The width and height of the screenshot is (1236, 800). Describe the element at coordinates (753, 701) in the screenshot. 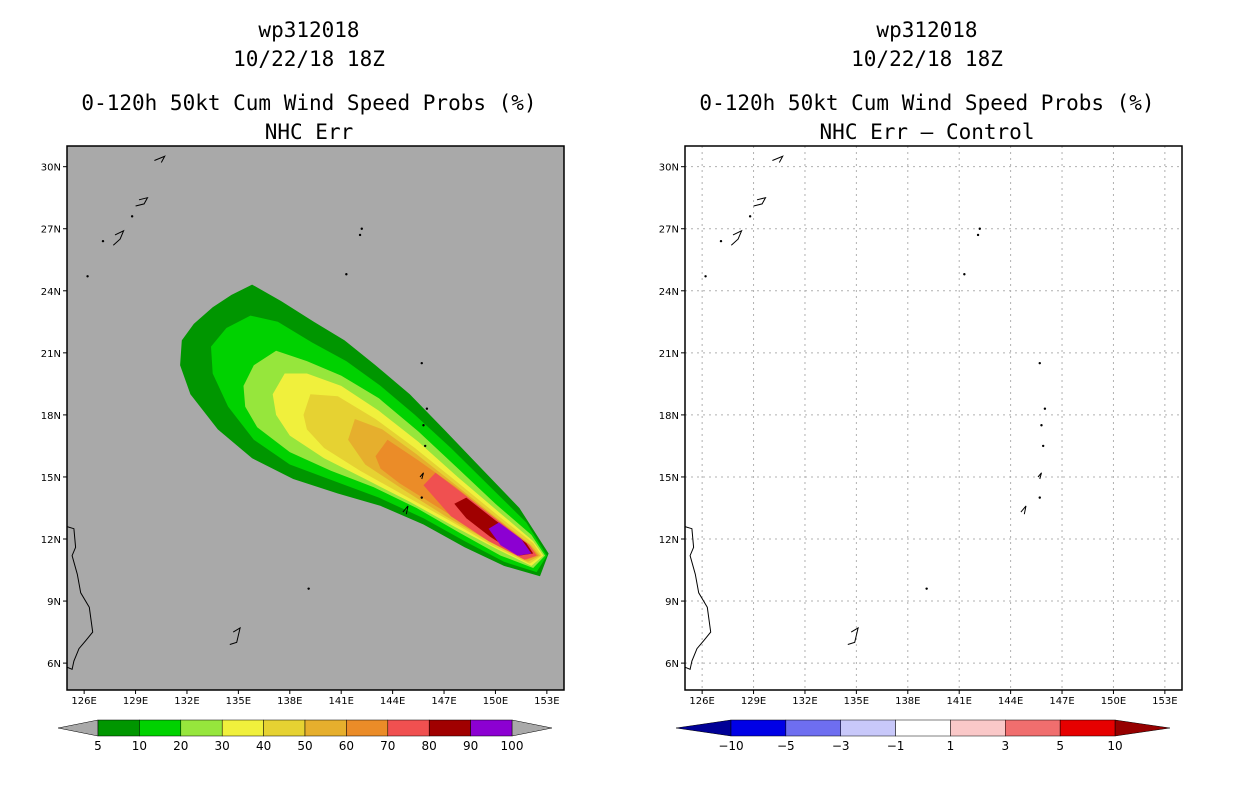

I see `x-tick-label: 129E` at that location.